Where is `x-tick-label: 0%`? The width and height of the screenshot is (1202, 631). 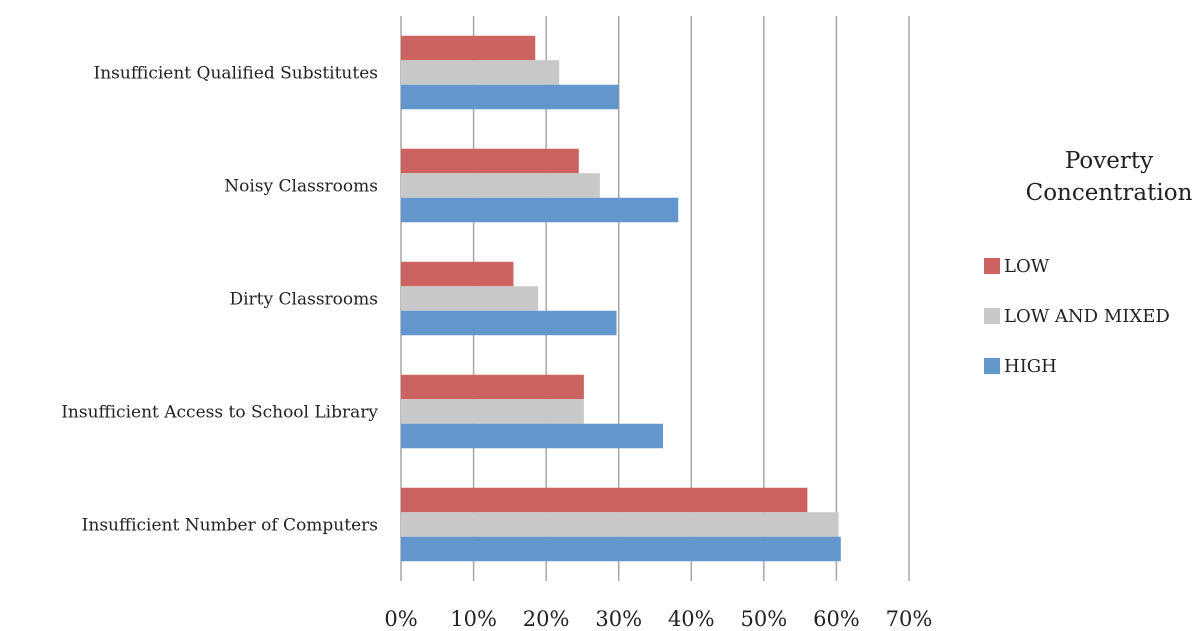
x-tick-label: 0% is located at coordinates (400, 619).